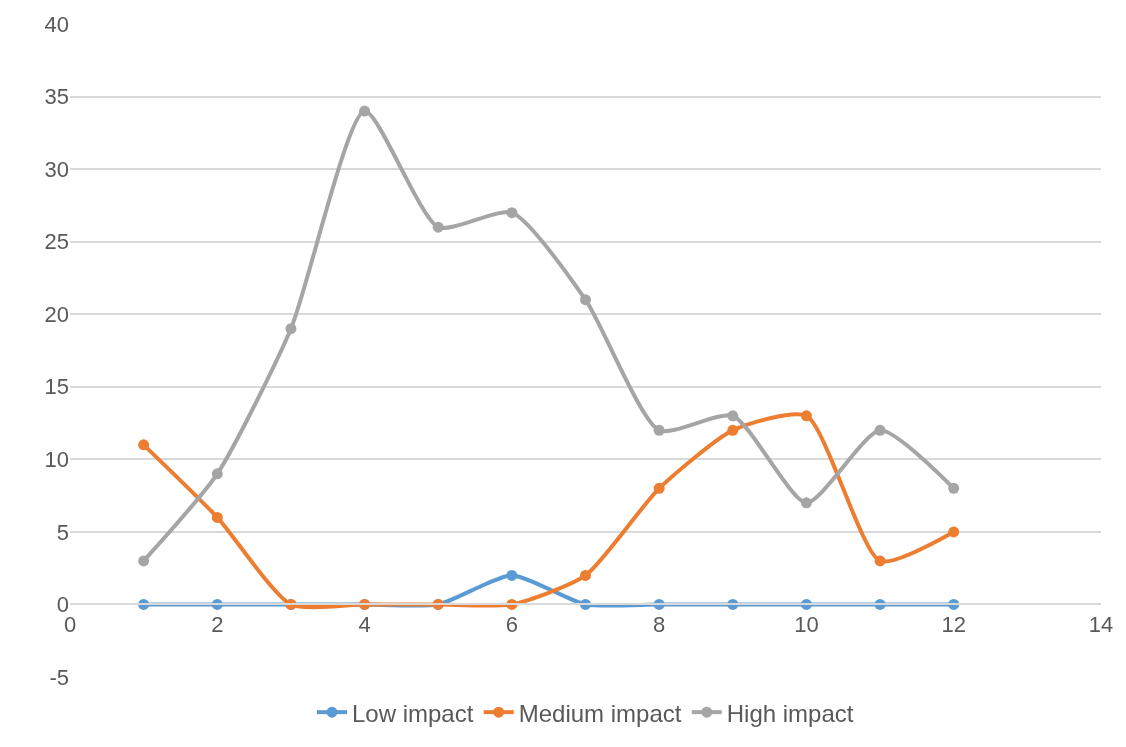  Describe the element at coordinates (364, 624) in the screenshot. I see `x-tick-label: 4` at that location.